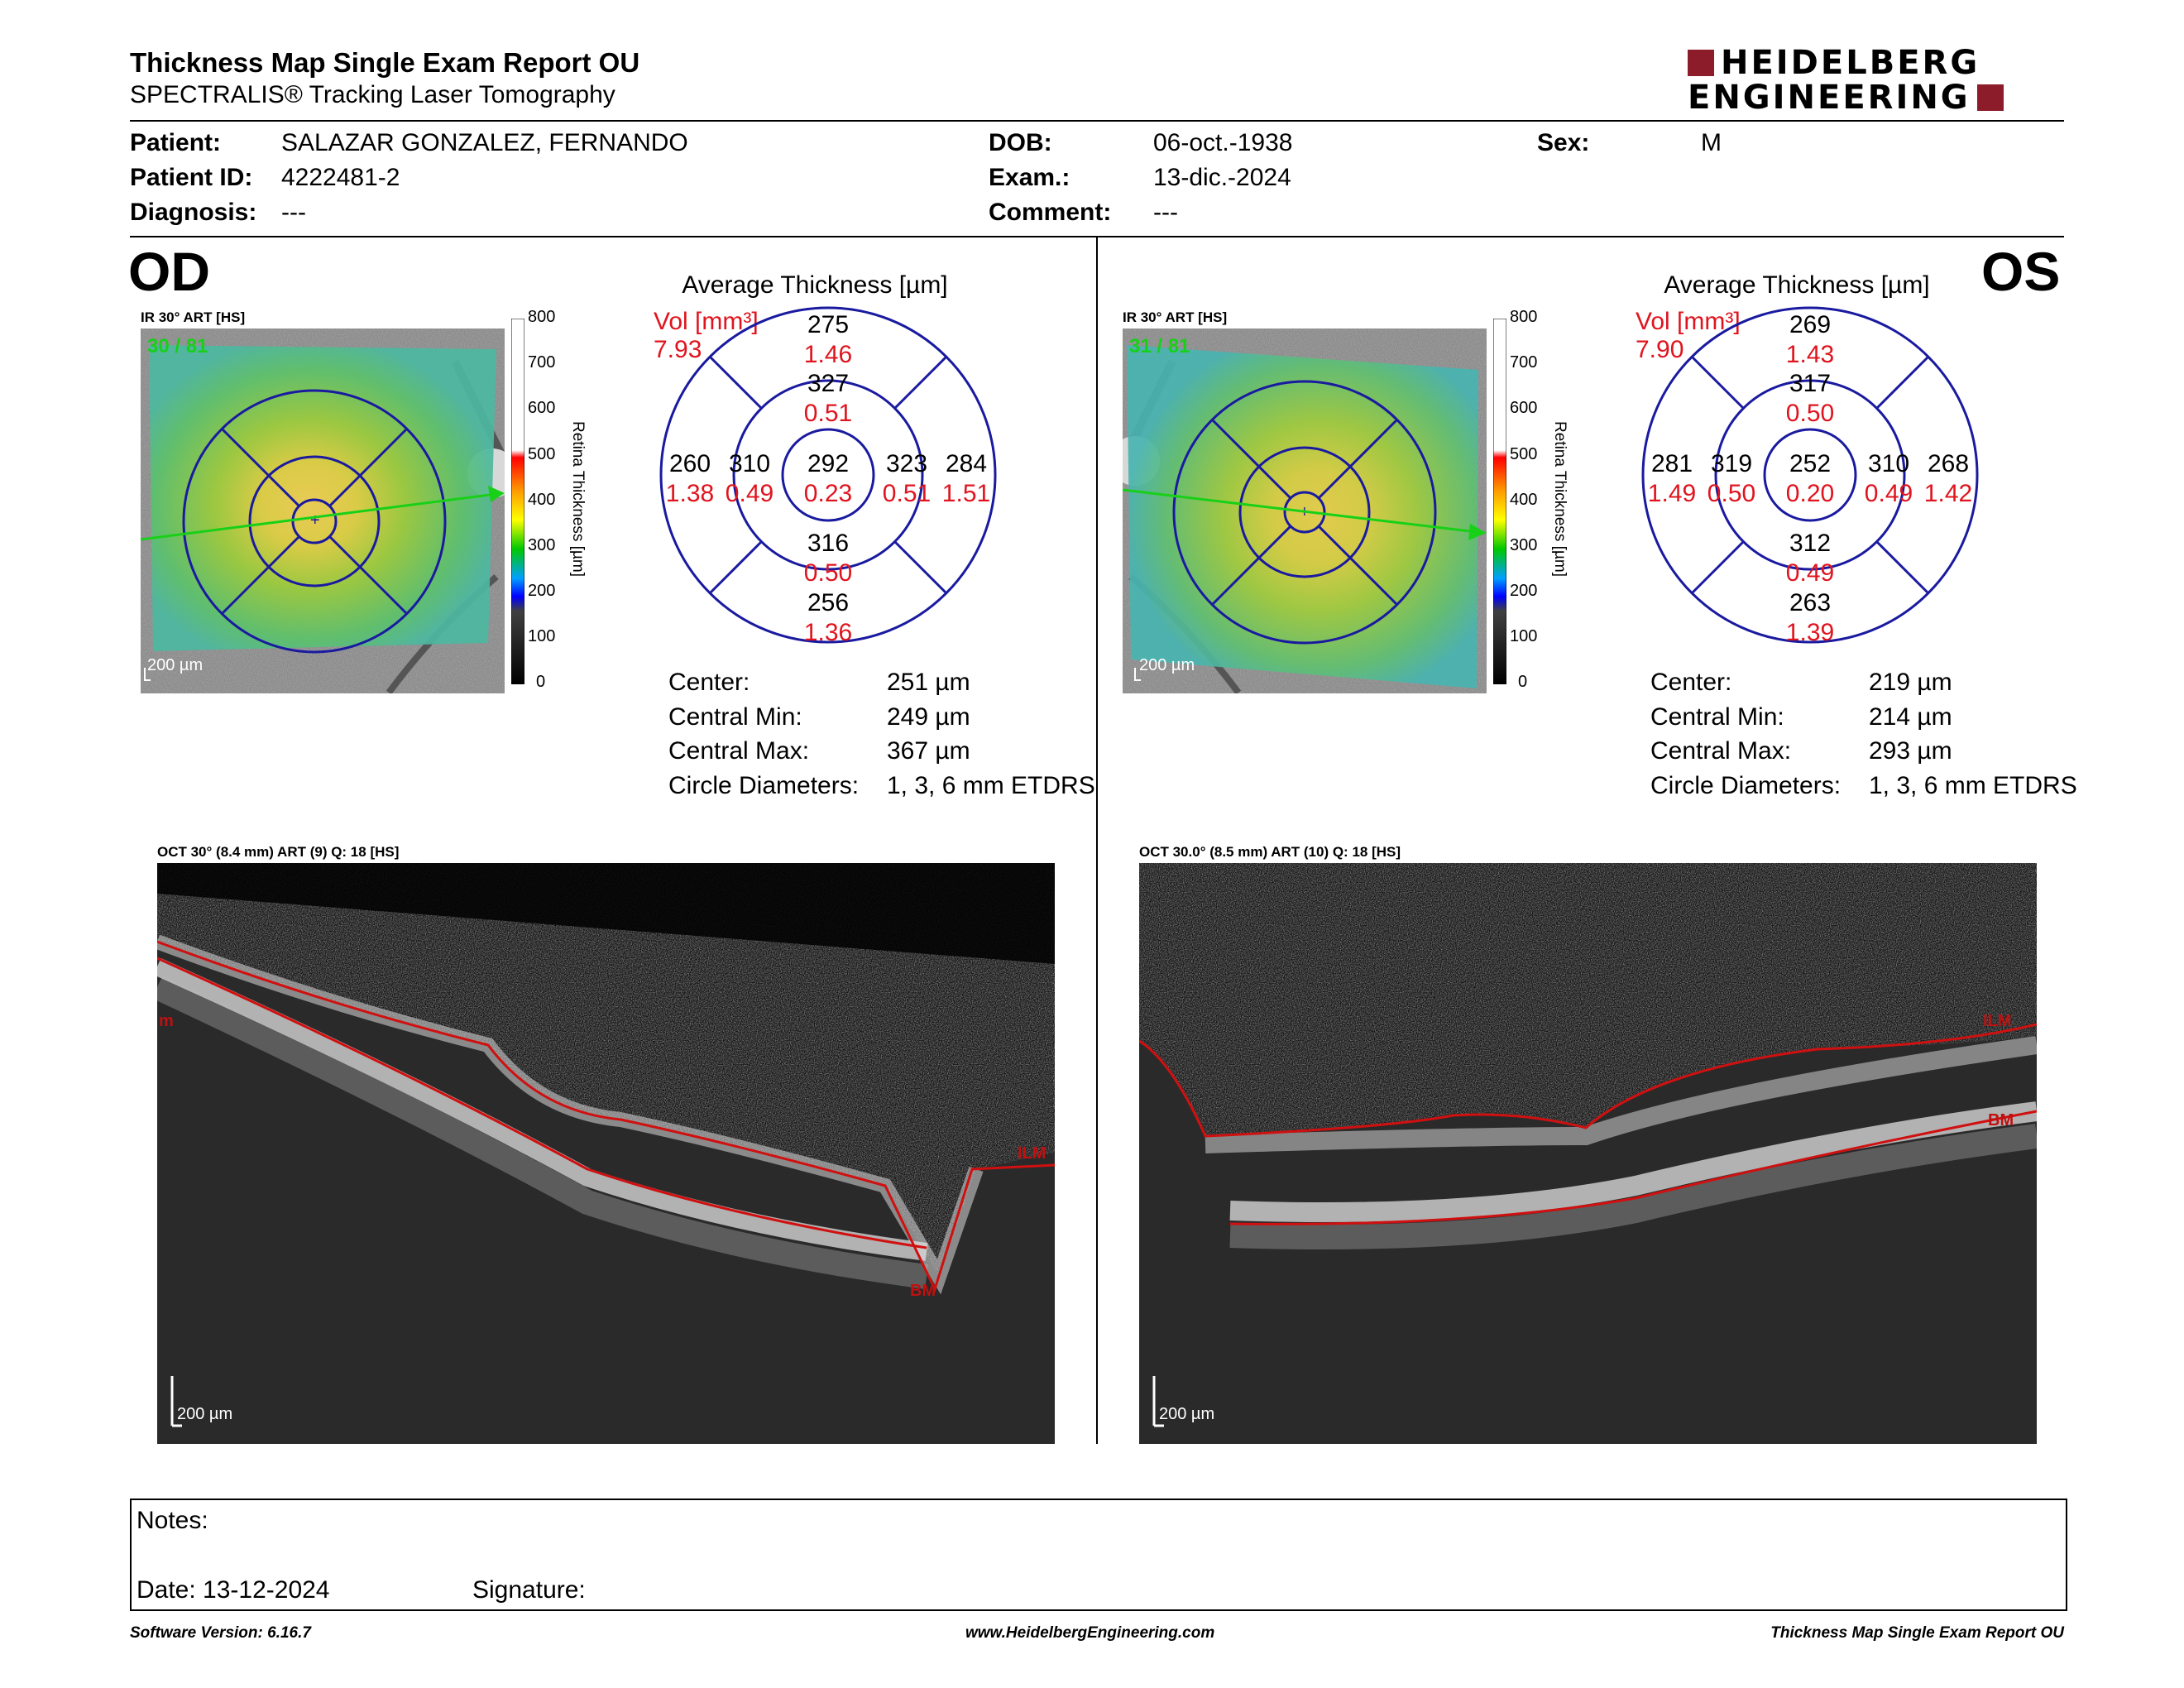  Describe the element at coordinates (1020, 142) in the screenshot. I see `dob-label: DOB:` at that location.